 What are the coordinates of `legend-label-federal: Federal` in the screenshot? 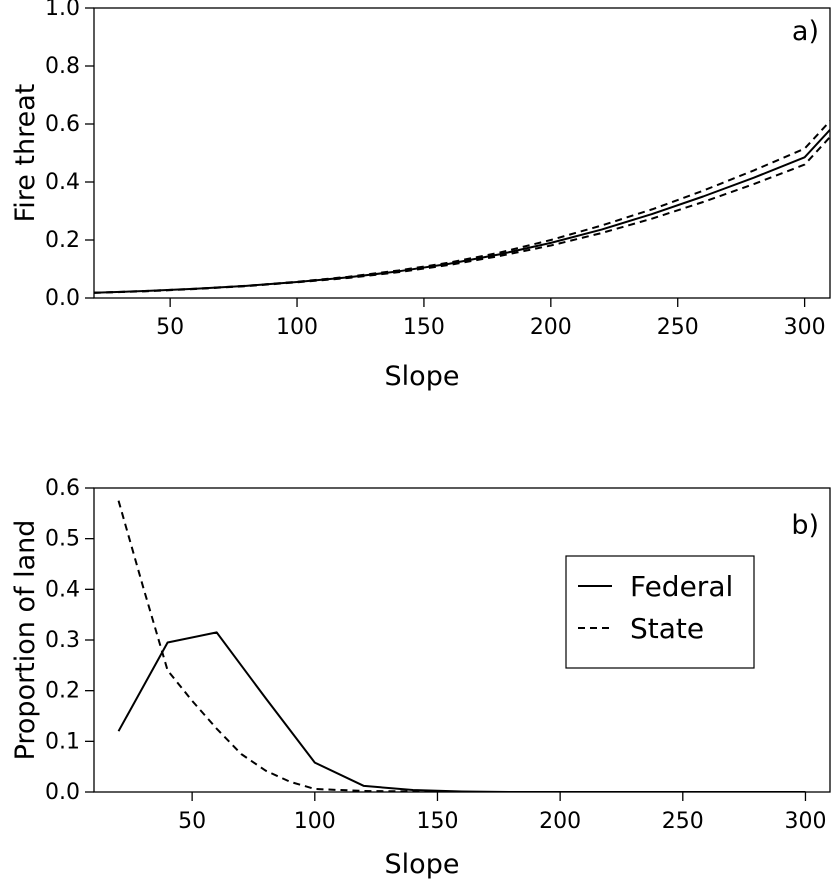 It's located at (681, 586).